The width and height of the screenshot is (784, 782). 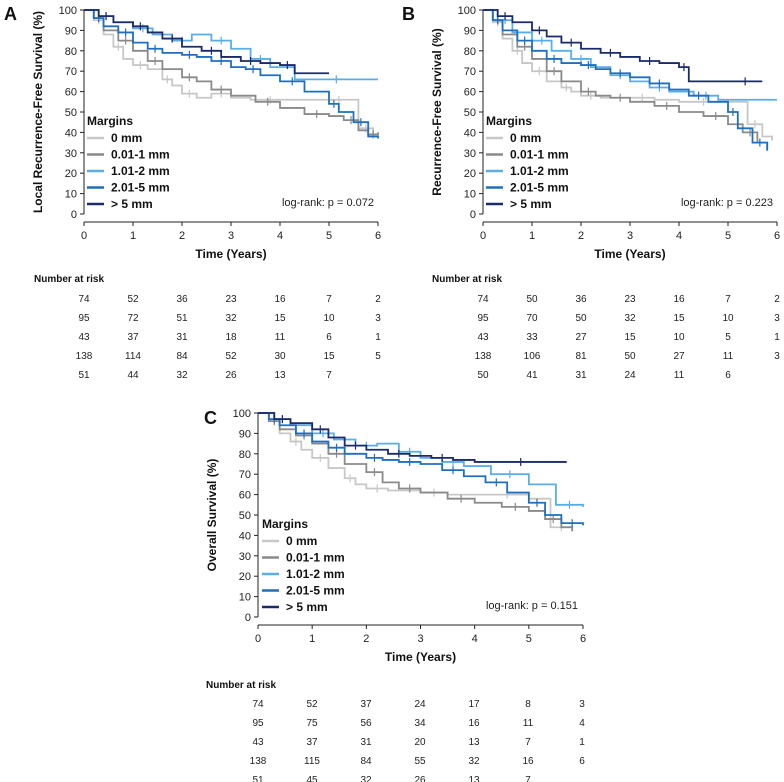 I want to click on risk-table-cell: 115, so click(x=312, y=761).